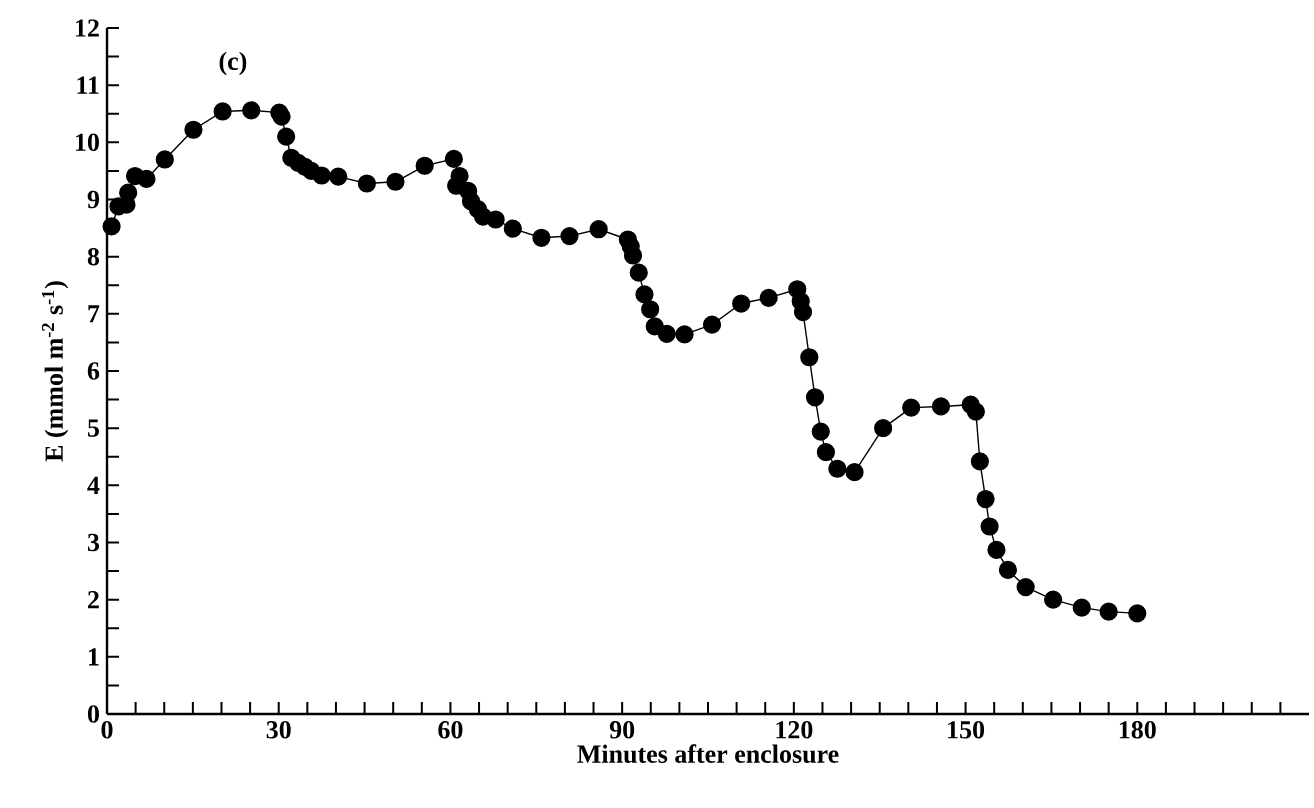 The image size is (1314, 808). Describe the element at coordinates (233, 63) in the screenshot. I see `text: (c)` at that location.